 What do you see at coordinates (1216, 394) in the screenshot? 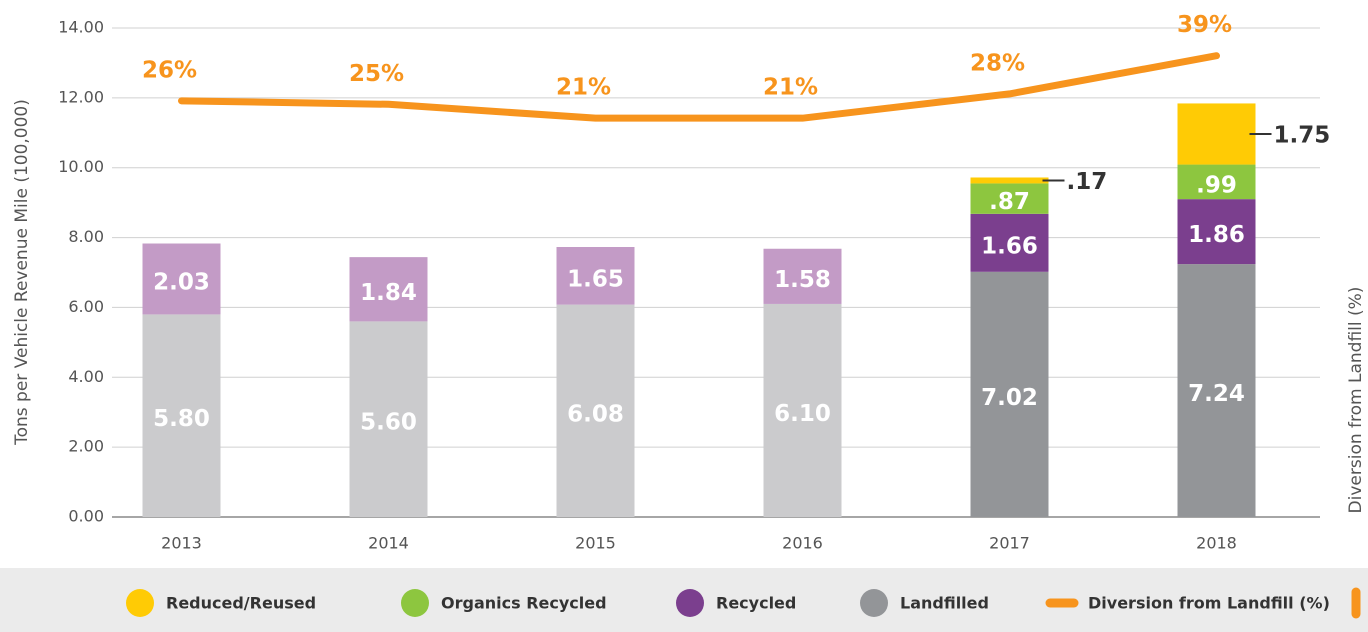
I see `data-label: 7.24` at bounding box center [1216, 394].